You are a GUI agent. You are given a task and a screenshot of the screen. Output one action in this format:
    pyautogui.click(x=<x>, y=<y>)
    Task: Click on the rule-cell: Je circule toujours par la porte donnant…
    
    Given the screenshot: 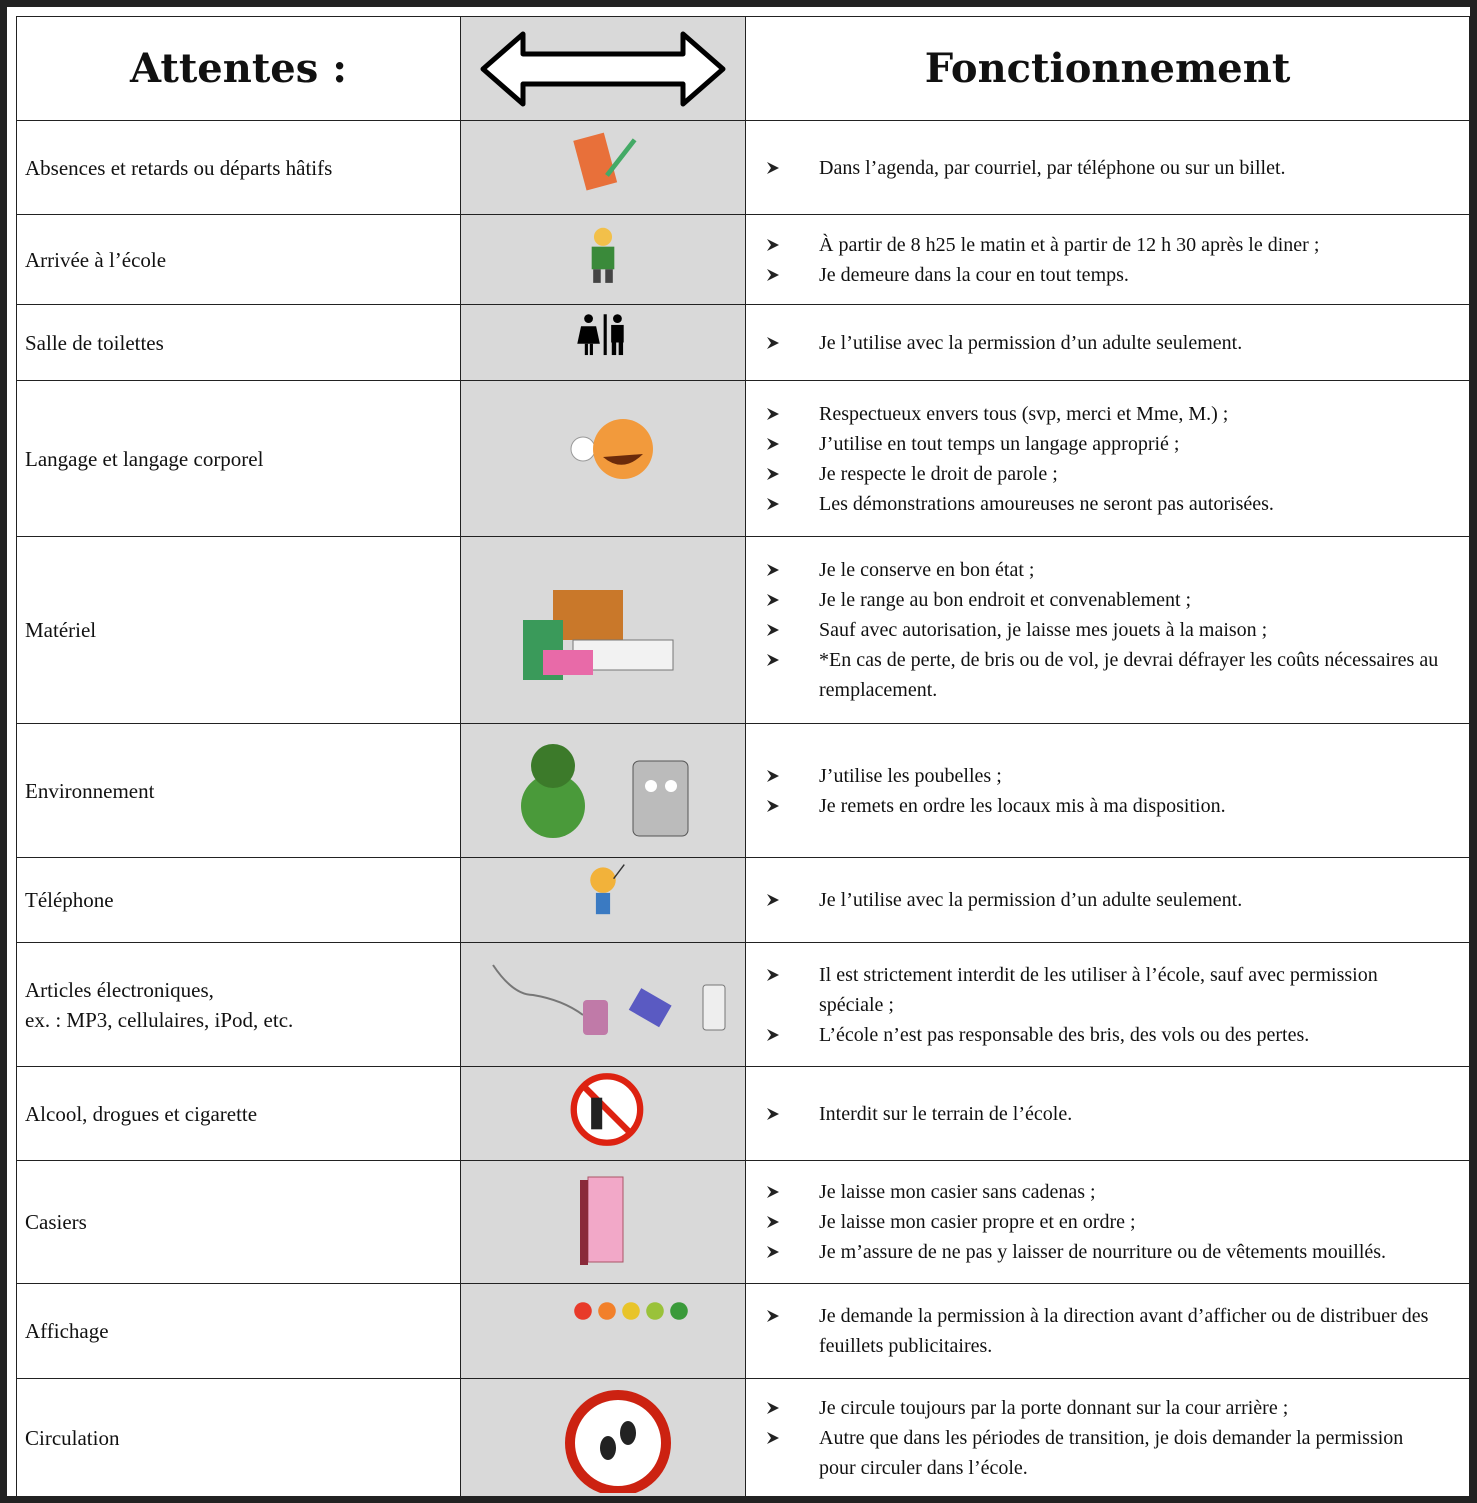 What is the action you would take?
    pyautogui.click(x=1107, y=1437)
    